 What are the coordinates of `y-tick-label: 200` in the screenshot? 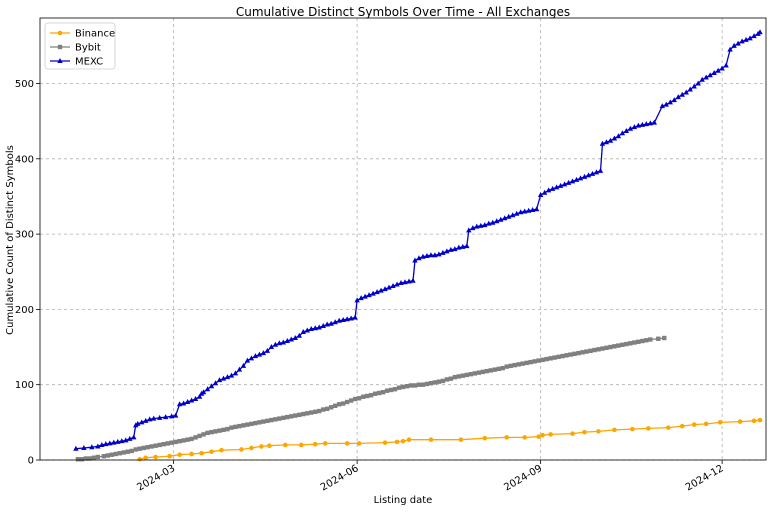 It's located at (24, 310).